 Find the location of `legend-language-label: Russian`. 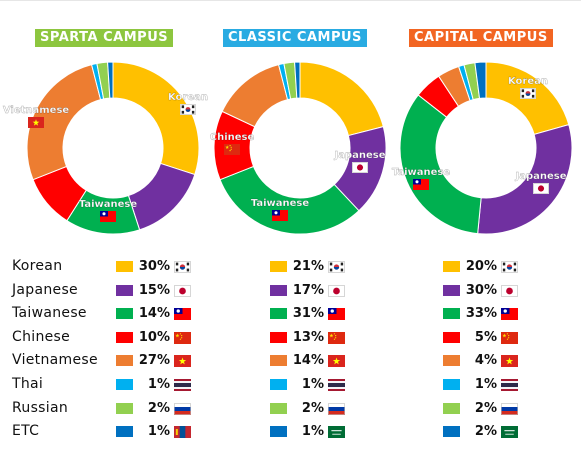

legend-language-label: Russian is located at coordinates (40, 407).